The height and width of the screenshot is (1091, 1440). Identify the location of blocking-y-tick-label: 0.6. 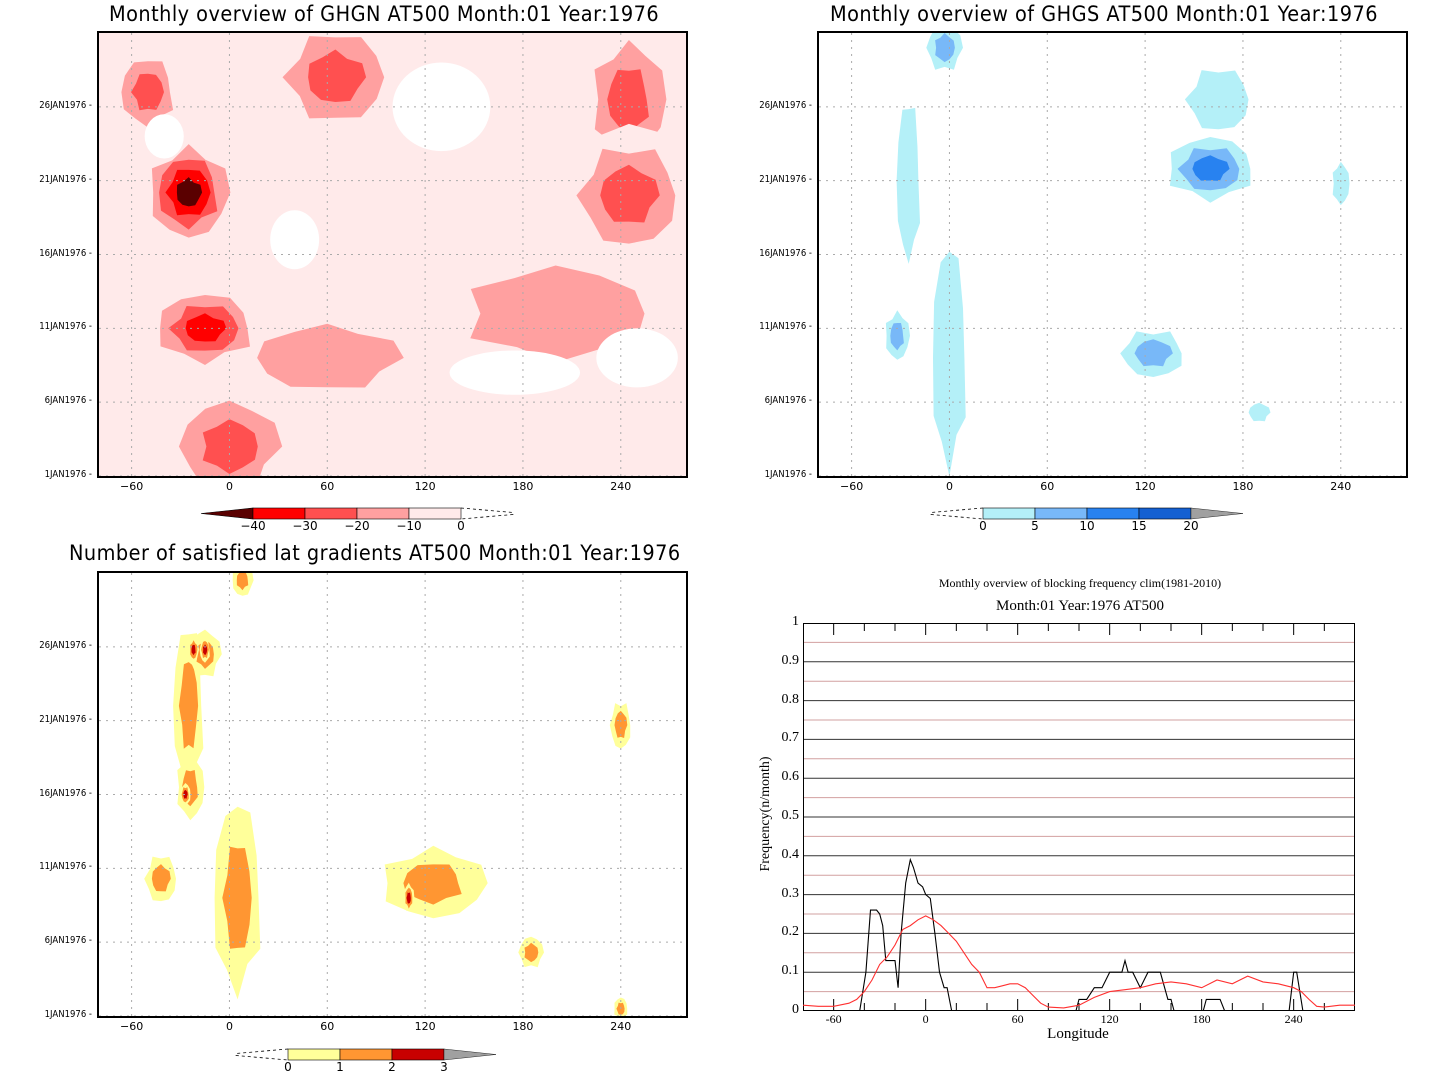
(790, 777).